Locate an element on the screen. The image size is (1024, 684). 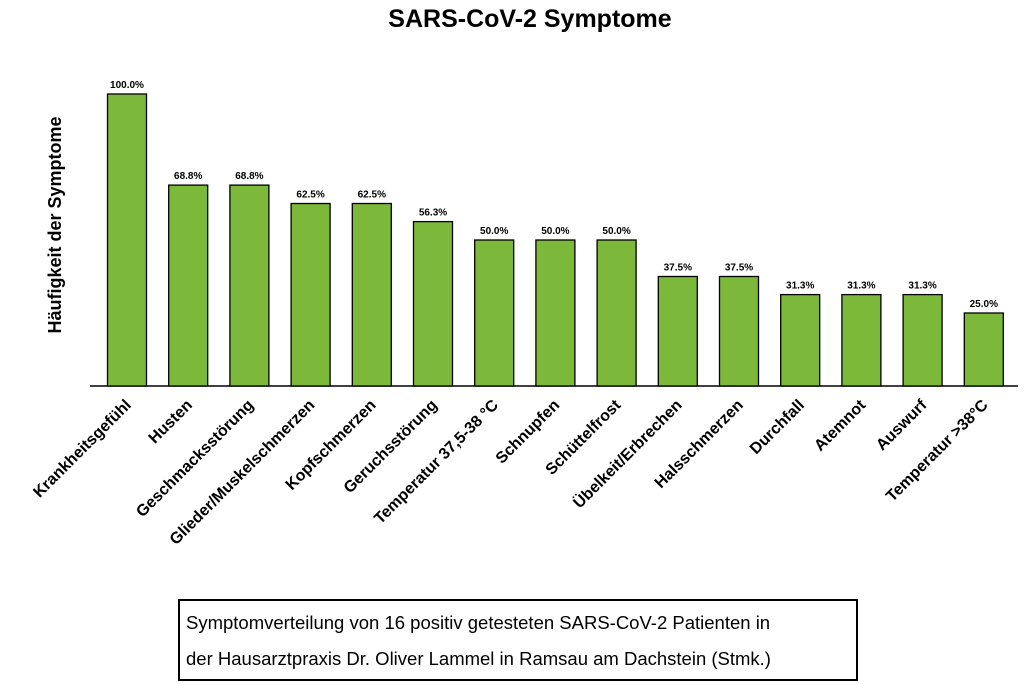
x-tick-label: Temperatur 37,5-38 °C is located at coordinates (436, 461).